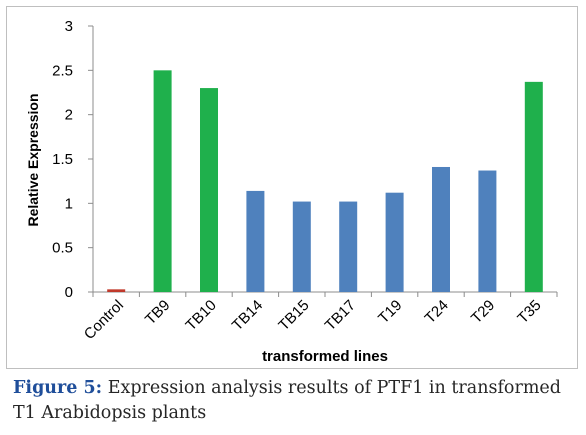  I want to click on x-tick-label: TB15, so click(293, 315).